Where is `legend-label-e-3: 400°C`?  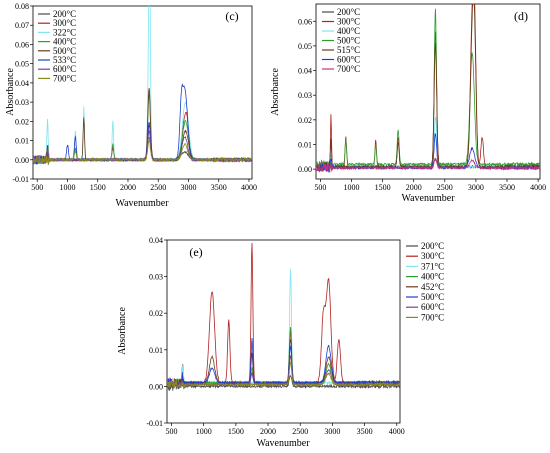 legend-label-e-3: 400°C is located at coordinates (432, 277).